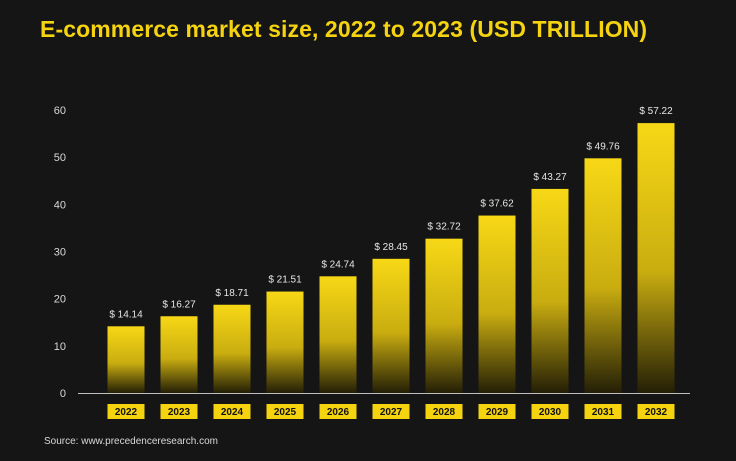 The image size is (736, 461). I want to click on x-tick-label-2030: 2030, so click(550, 412).